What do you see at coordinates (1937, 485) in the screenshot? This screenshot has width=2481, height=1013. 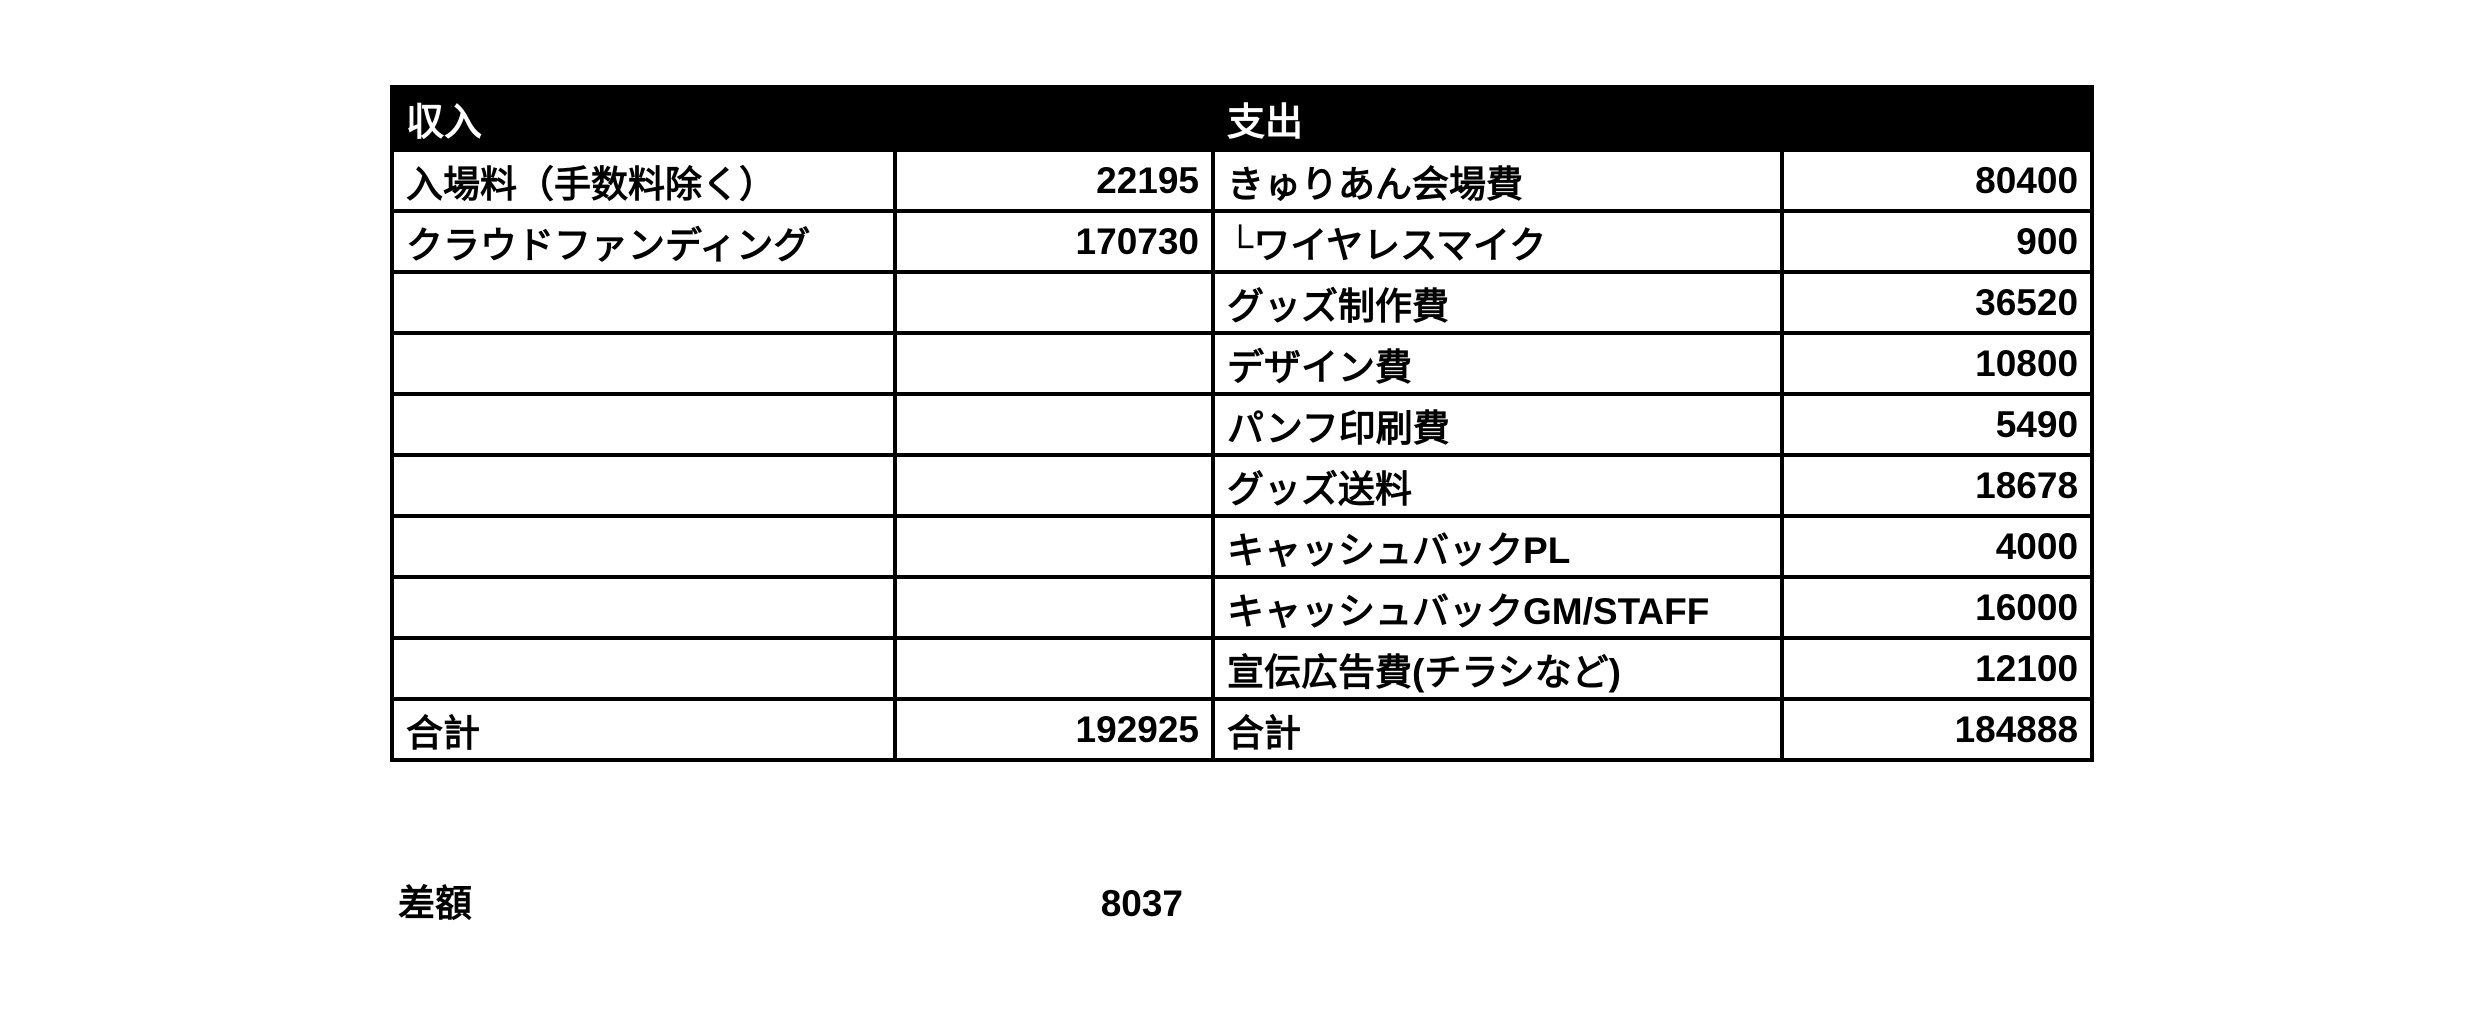 I see `expense-value-cell: 18678` at bounding box center [1937, 485].